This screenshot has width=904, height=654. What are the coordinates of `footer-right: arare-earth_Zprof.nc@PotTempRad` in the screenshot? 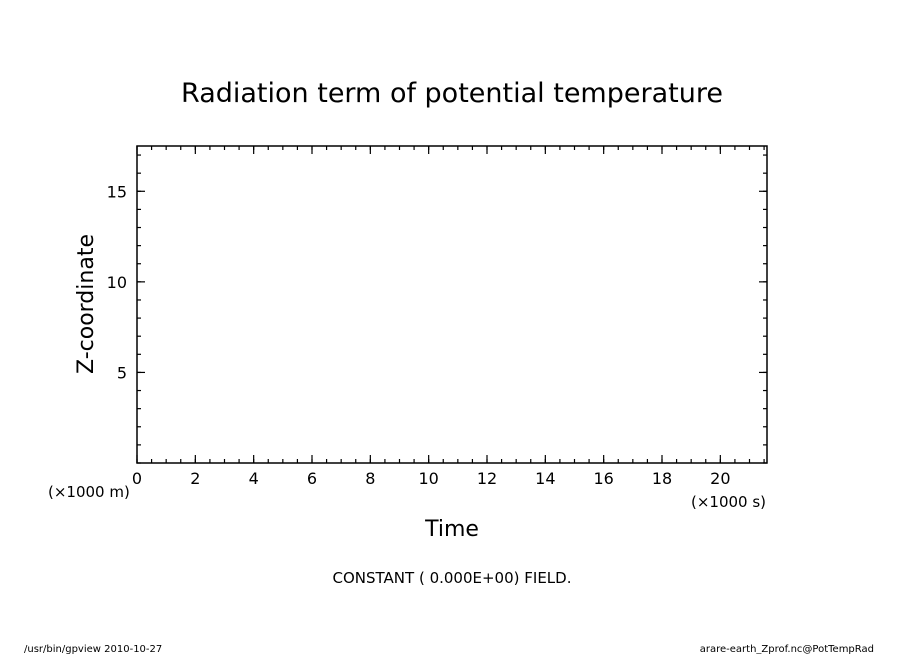 It's located at (787, 649).